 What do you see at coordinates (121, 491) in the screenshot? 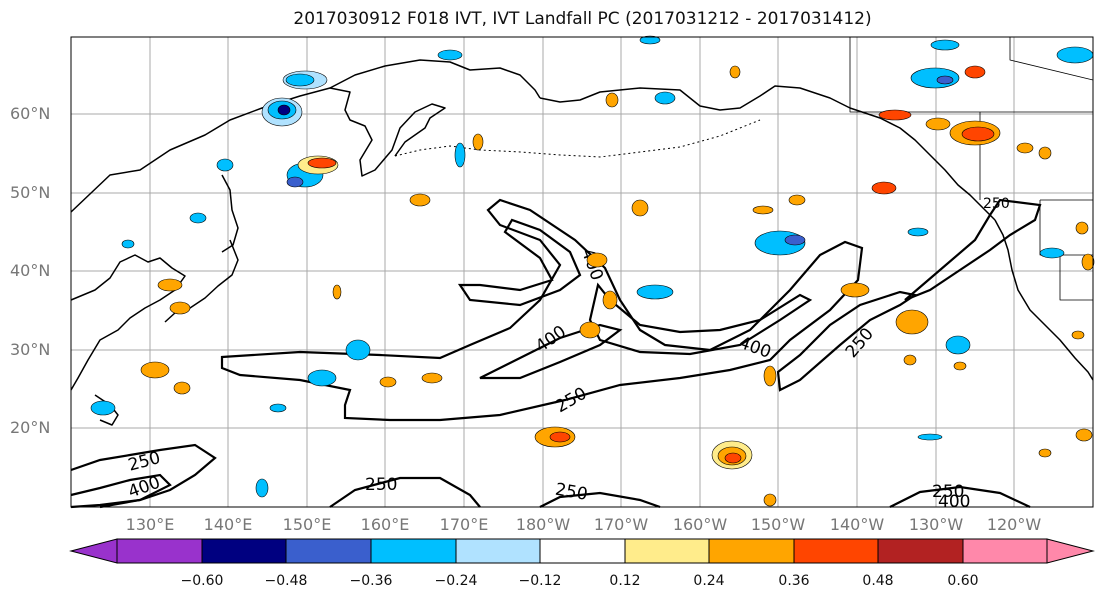
I see `contour-400-sw` at bounding box center [121, 491].